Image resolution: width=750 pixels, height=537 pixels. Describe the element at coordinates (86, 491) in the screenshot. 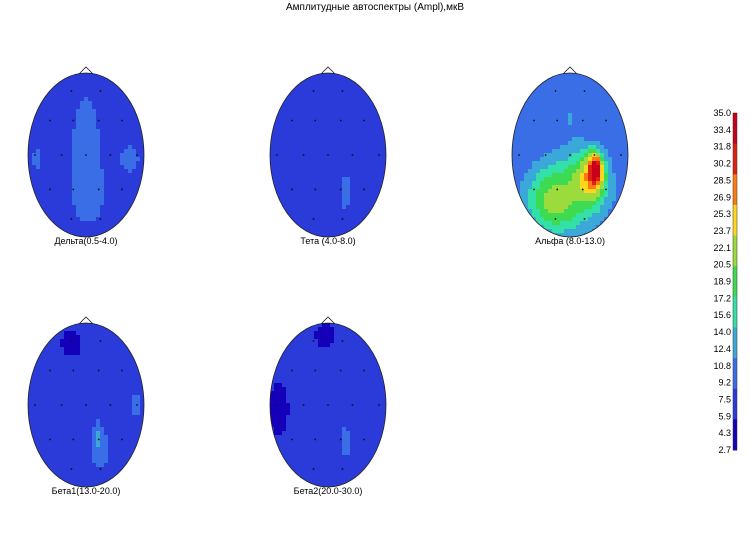

I see `topomap-label-beta1: Бета1(13.0-20.0)` at that location.